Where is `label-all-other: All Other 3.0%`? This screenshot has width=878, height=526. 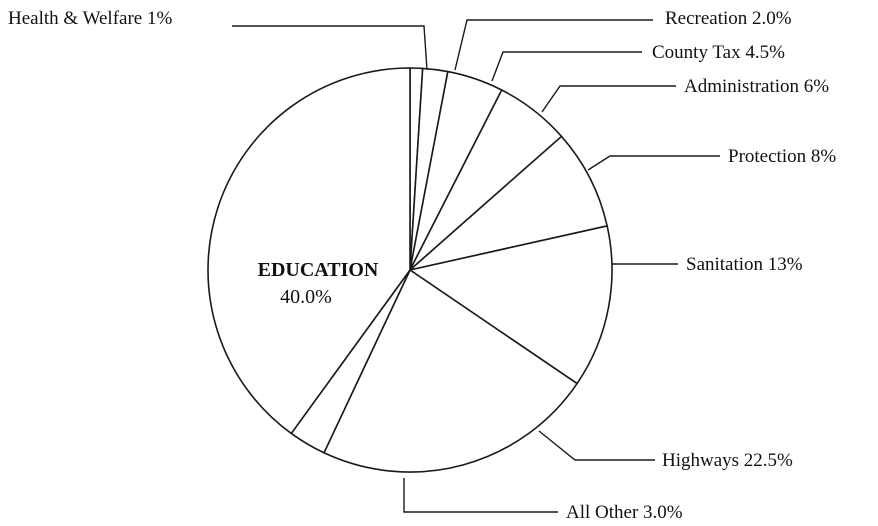 label-all-other: All Other 3.0% is located at coordinates (624, 512).